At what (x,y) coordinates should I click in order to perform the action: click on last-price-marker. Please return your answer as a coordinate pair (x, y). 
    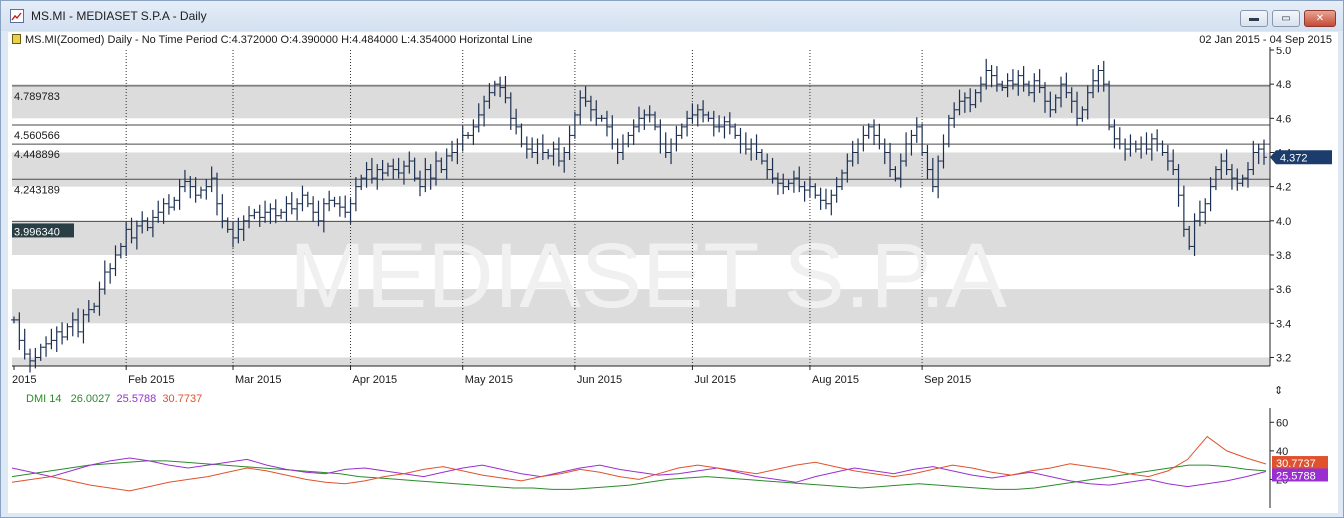
    Looking at the image, I should click on (1301, 157).